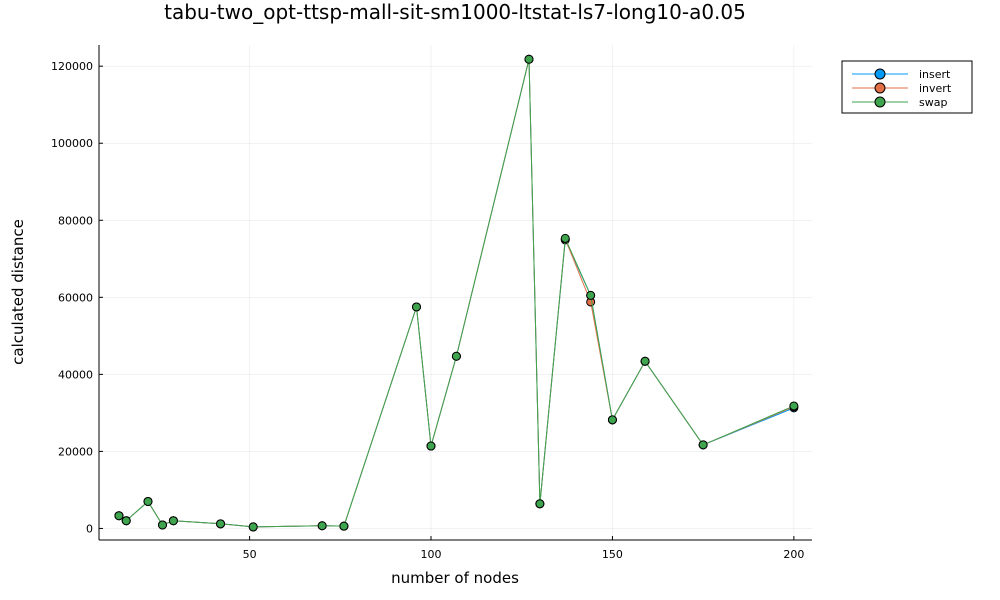 The height and width of the screenshot is (600, 1000). I want to click on legend-label-swap: swap, so click(933, 102).